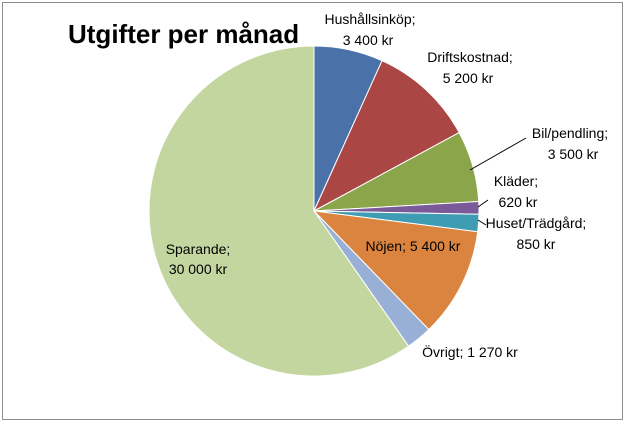  Describe the element at coordinates (386, 136) in the screenshot. I see `pie-slice-driftskostnad` at that location.